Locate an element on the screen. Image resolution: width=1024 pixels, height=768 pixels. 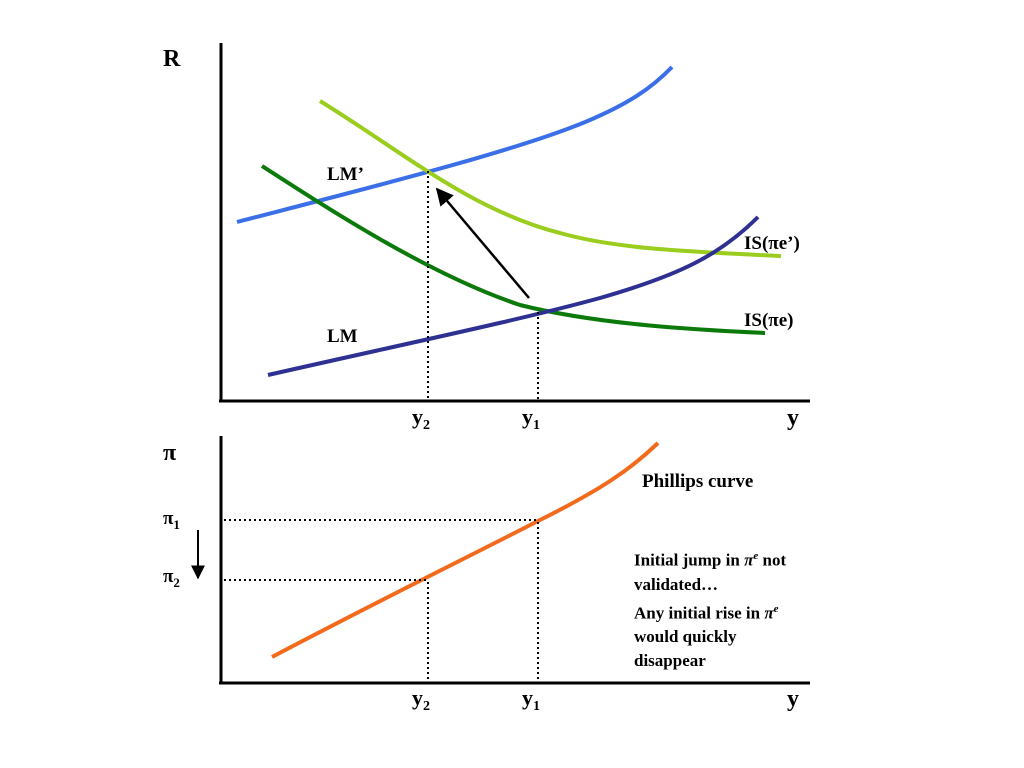
note-line-5: disappear is located at coordinates (670, 661).